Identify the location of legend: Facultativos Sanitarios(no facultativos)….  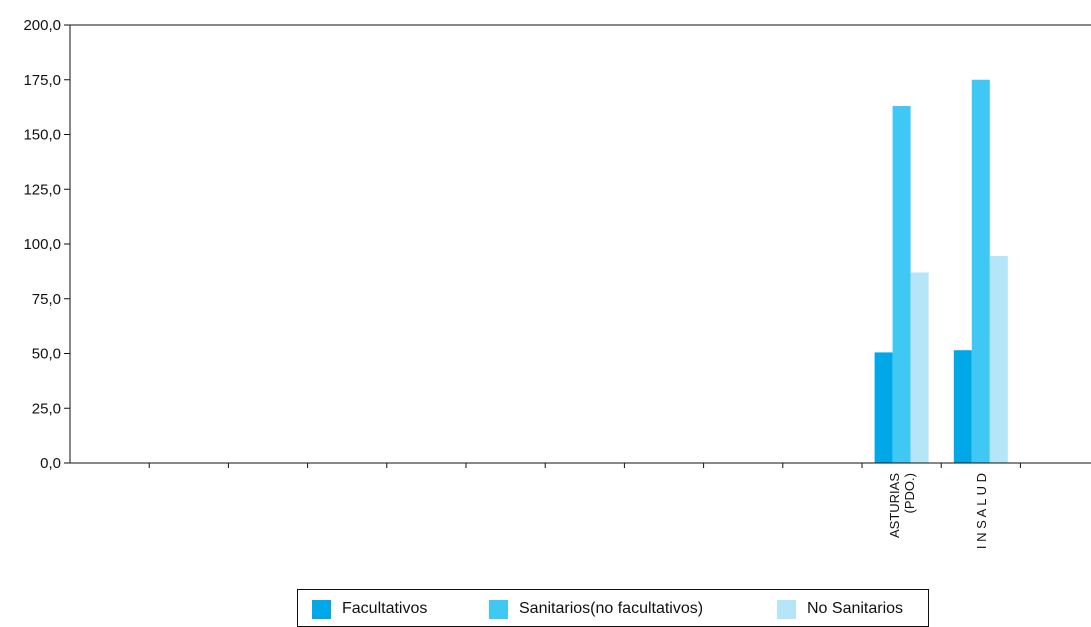
(613, 608).